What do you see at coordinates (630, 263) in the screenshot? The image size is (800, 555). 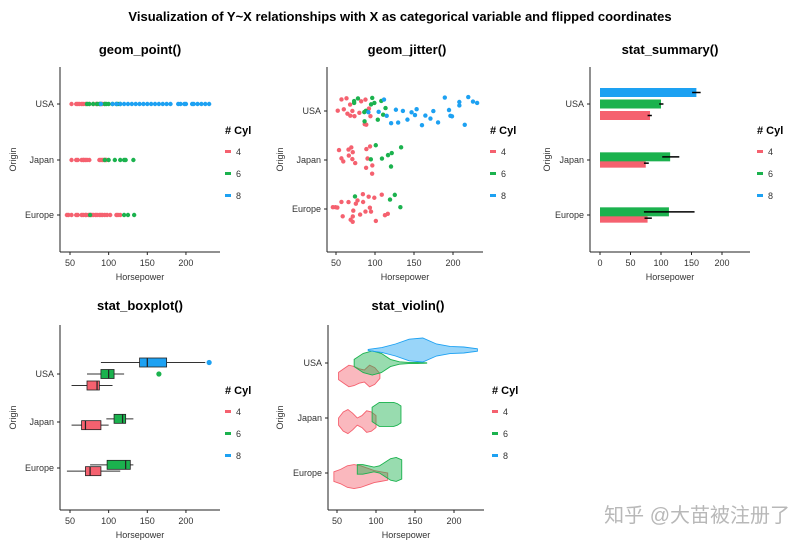 I see `x-tick-label: 50` at bounding box center [630, 263].